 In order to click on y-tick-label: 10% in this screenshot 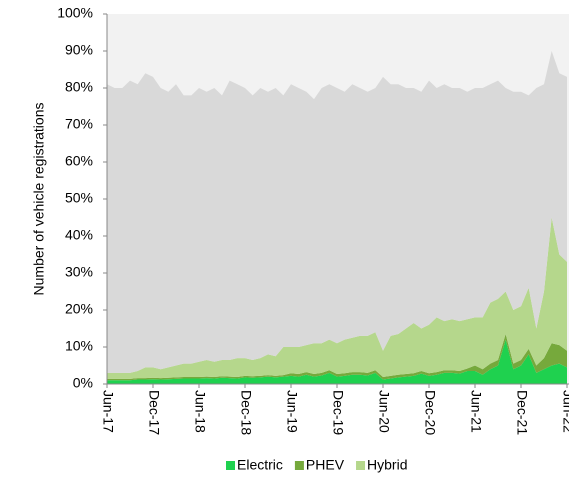, I will do `click(79, 346)`.